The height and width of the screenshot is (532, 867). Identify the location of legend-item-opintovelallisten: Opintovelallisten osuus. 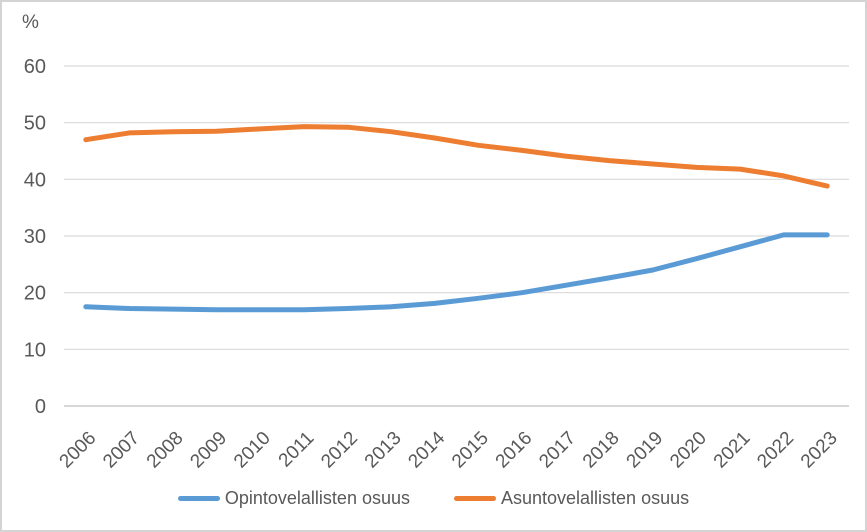
(293, 498).